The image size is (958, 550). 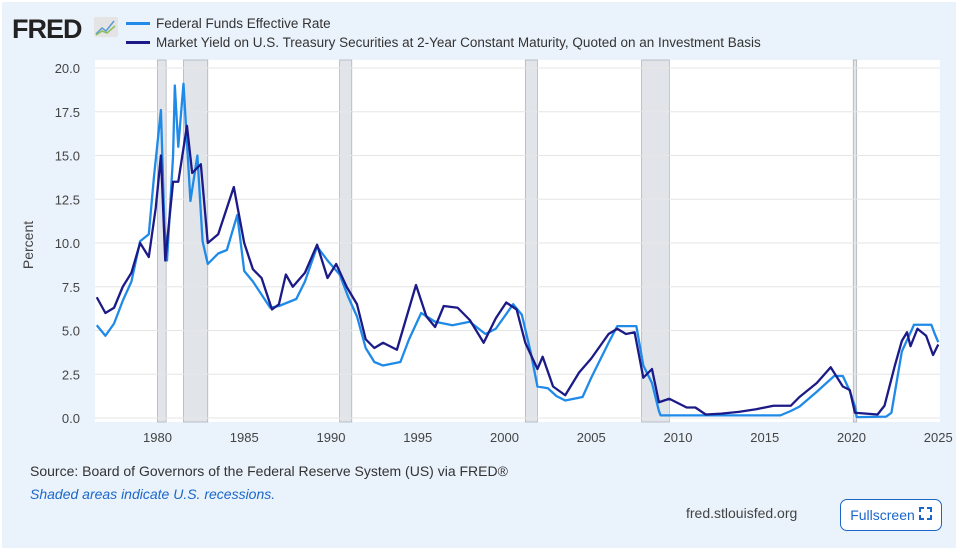 What do you see at coordinates (742, 513) in the screenshot?
I see `site-link: fred.stlouisfed.org` at bounding box center [742, 513].